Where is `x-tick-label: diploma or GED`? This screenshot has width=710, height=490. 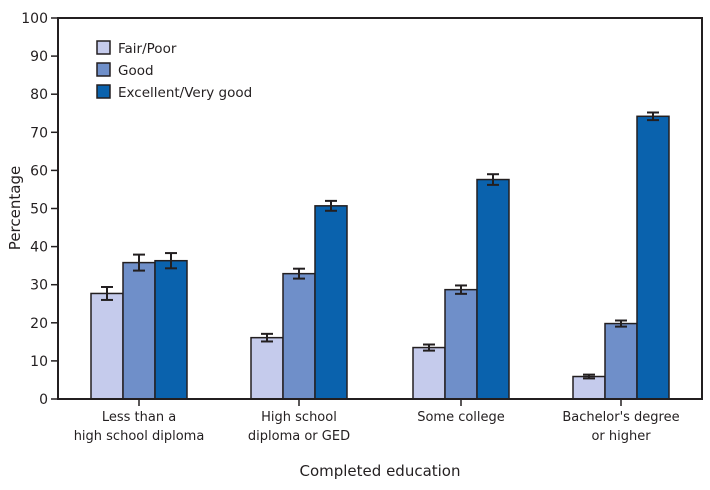
x-tick-label: diploma or GED is located at coordinates (299, 436).